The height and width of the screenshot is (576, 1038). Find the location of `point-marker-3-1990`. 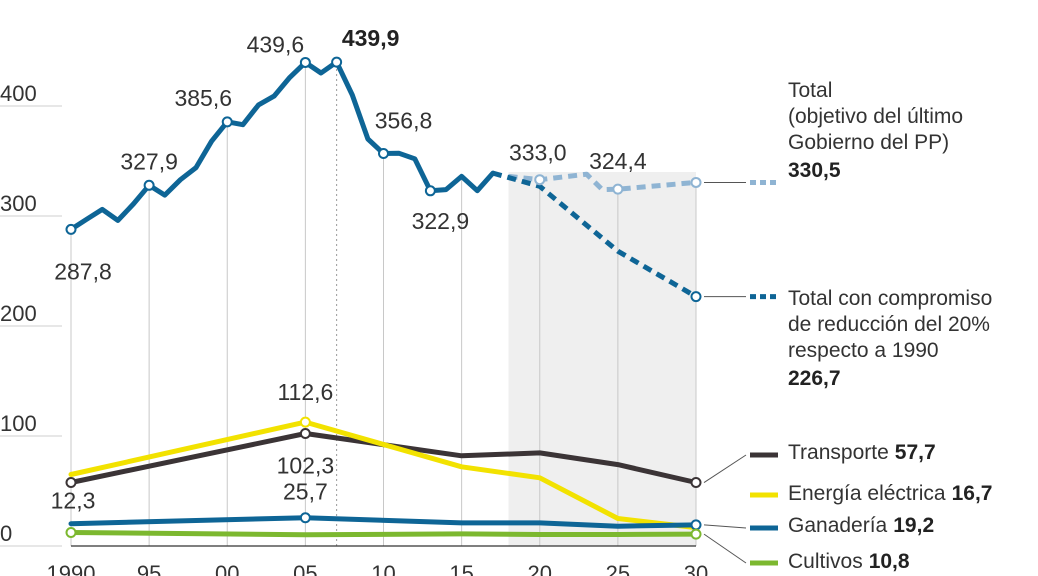

point-marker-3-1990 is located at coordinates (71, 483).